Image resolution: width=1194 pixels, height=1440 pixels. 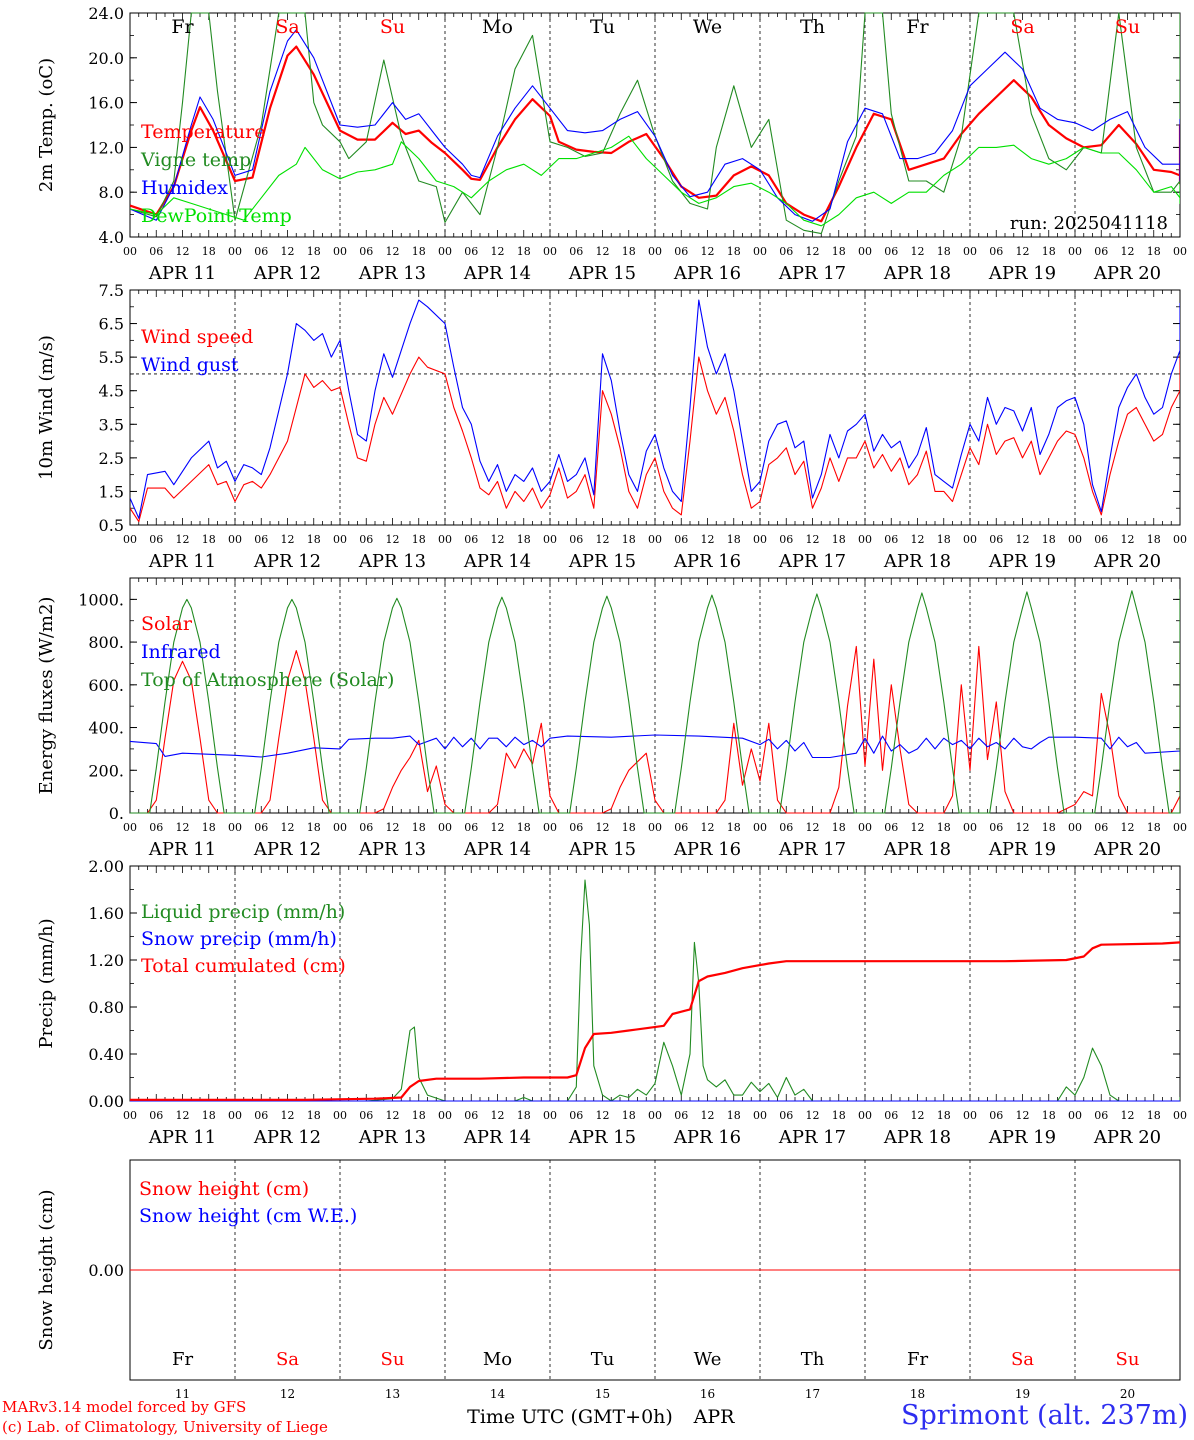 What do you see at coordinates (46, 125) in the screenshot?
I see `y-axis-title: 2m Temp. (oC)` at bounding box center [46, 125].